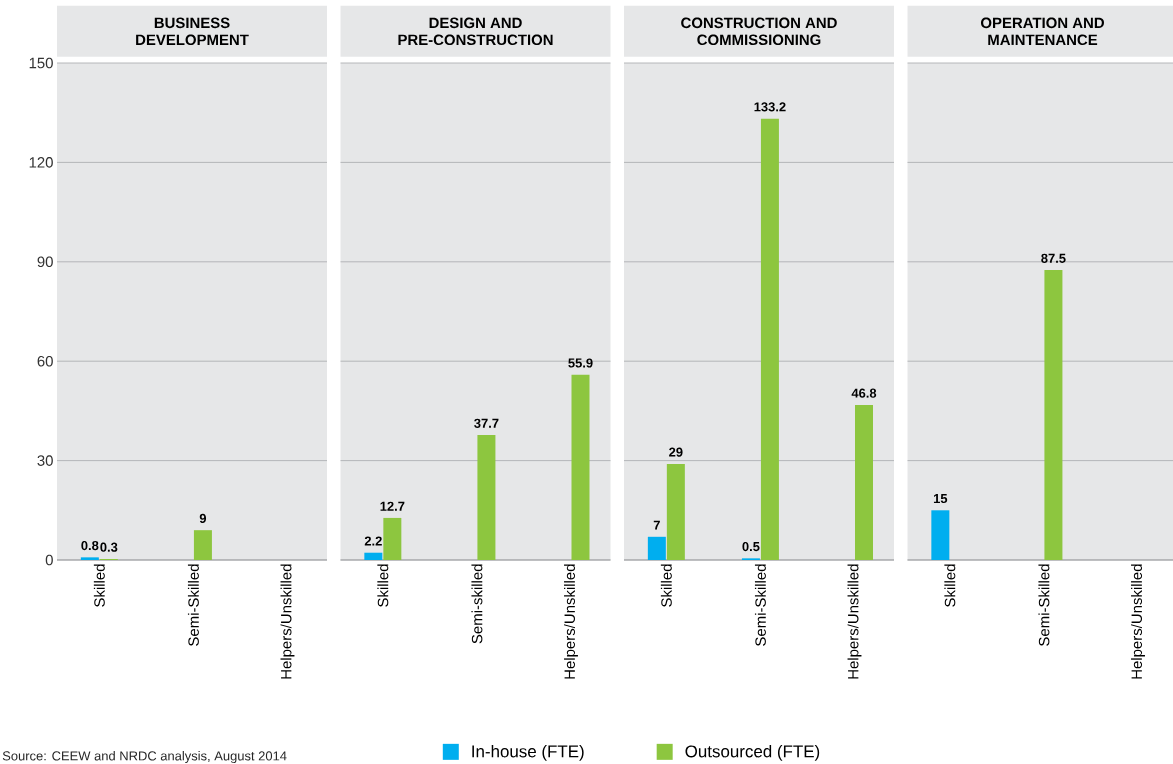 This screenshot has width=1173, height=764. What do you see at coordinates (656, 525) in the screenshot?
I see `data-label: 7` at bounding box center [656, 525].